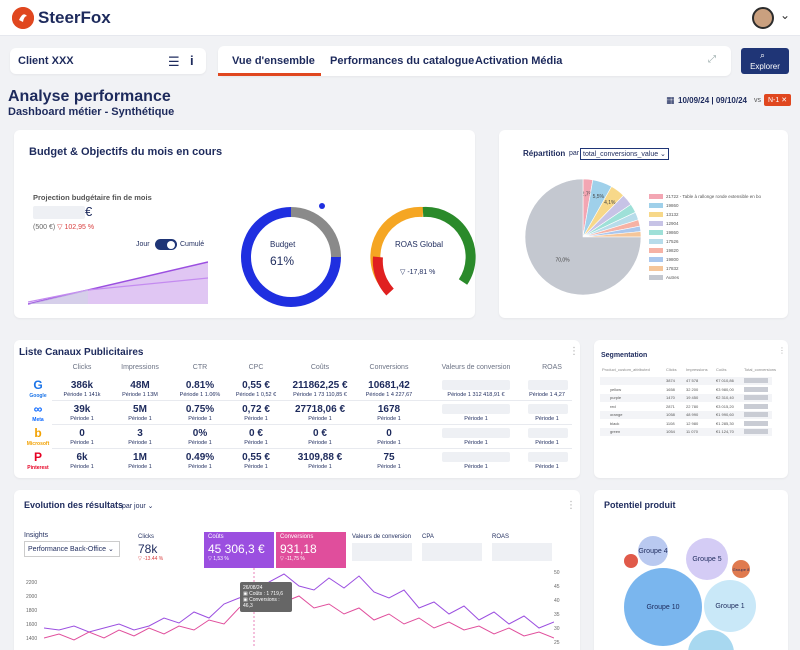 This screenshot has height=650, width=800. What do you see at coordinates (673, 277) in the screenshot?
I see `legend-label: Autres` at bounding box center [673, 277].